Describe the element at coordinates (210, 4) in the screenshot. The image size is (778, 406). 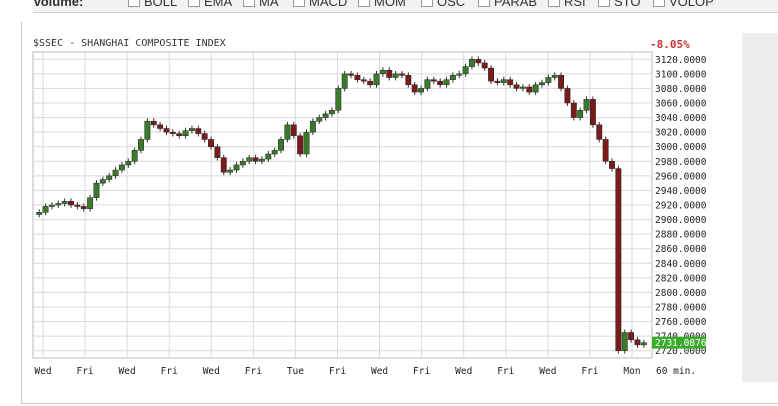
I see `indicator-ema: EMA` at that location.